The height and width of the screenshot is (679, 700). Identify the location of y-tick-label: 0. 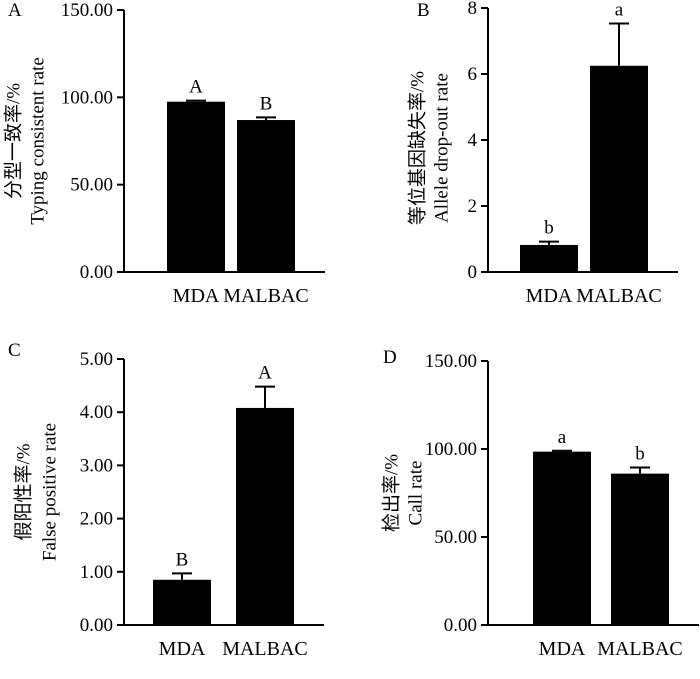
(473, 272).